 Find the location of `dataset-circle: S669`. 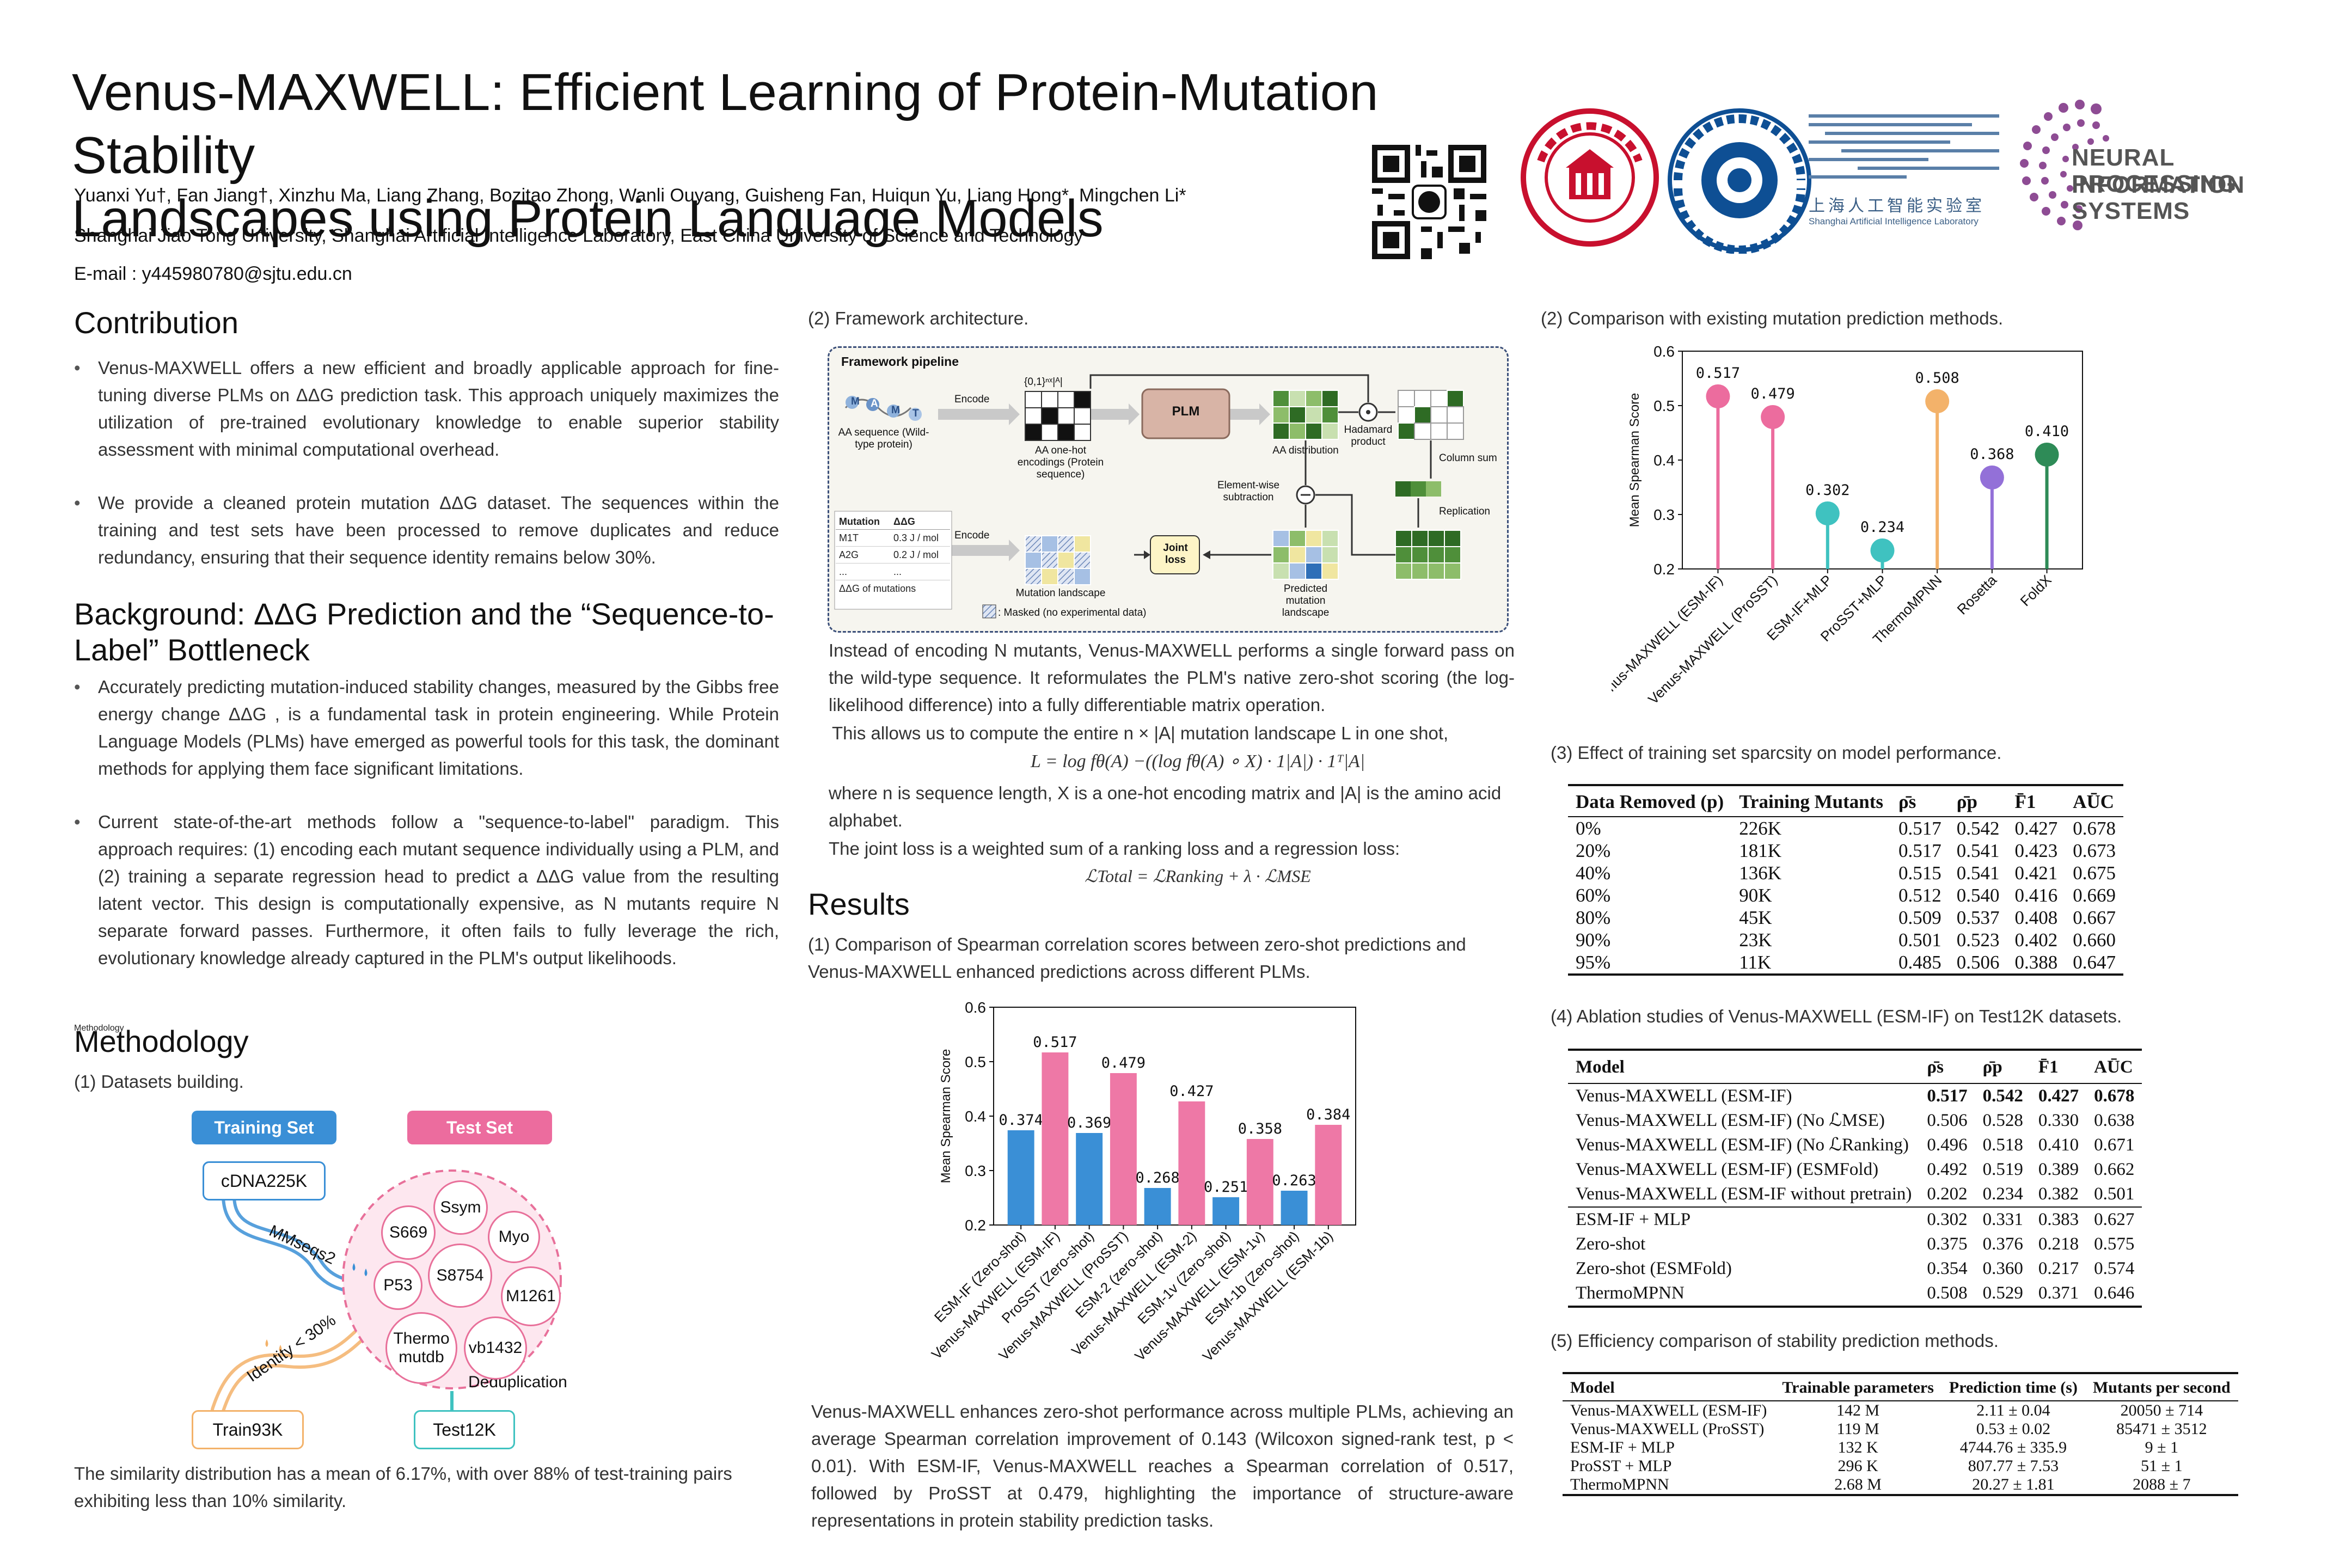

dataset-circle: S669 is located at coordinates (408, 1232).